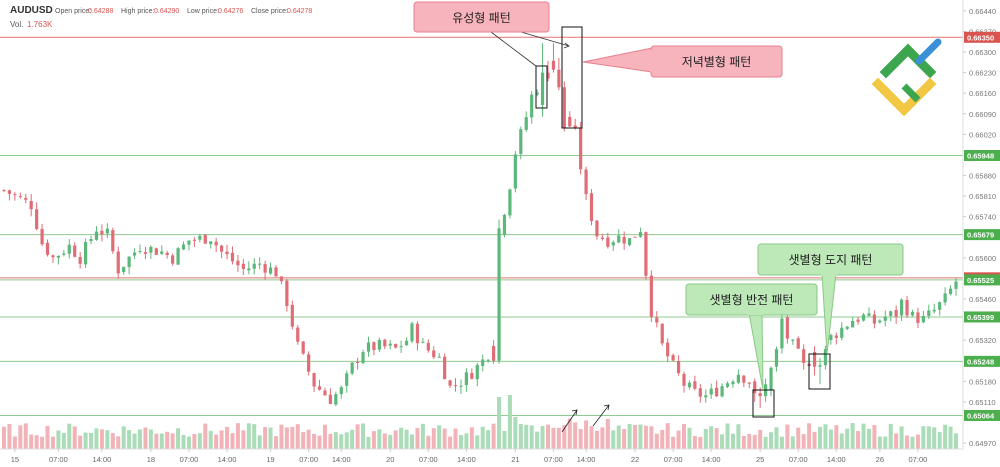 This screenshot has height=467, width=1000. Describe the element at coordinates (819, 371) in the screenshot. I see `morning-star-doji-box` at that location.